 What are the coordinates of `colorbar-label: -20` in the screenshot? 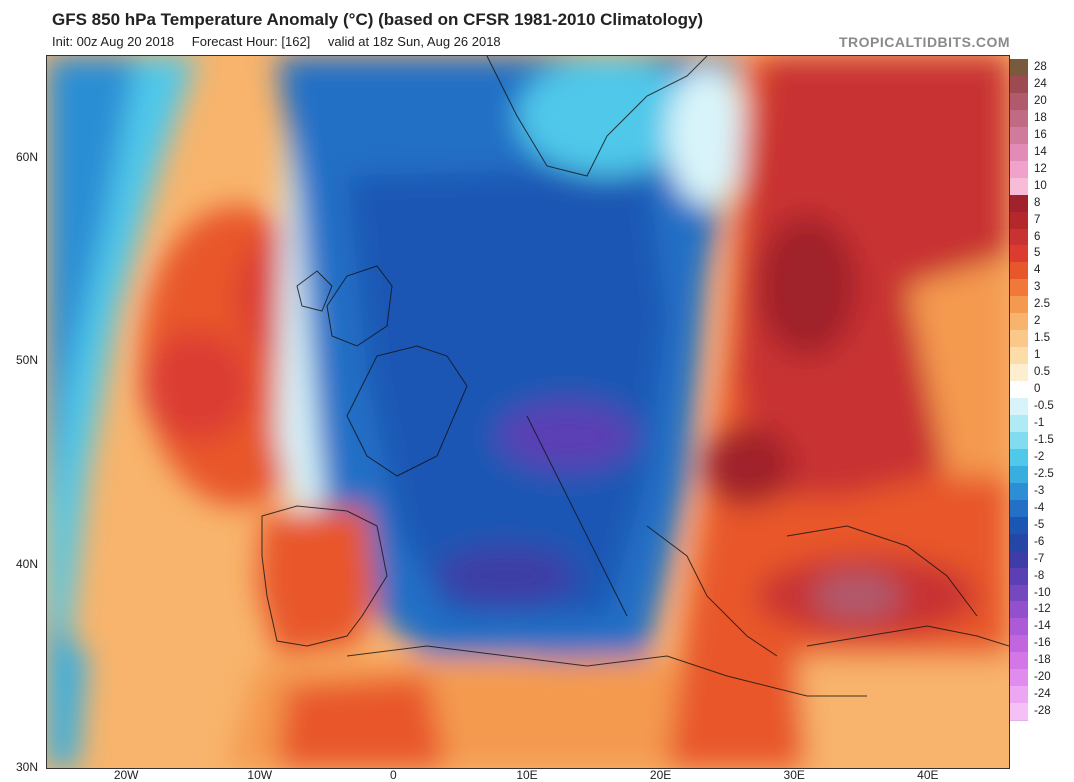 It's located at (1042, 677).